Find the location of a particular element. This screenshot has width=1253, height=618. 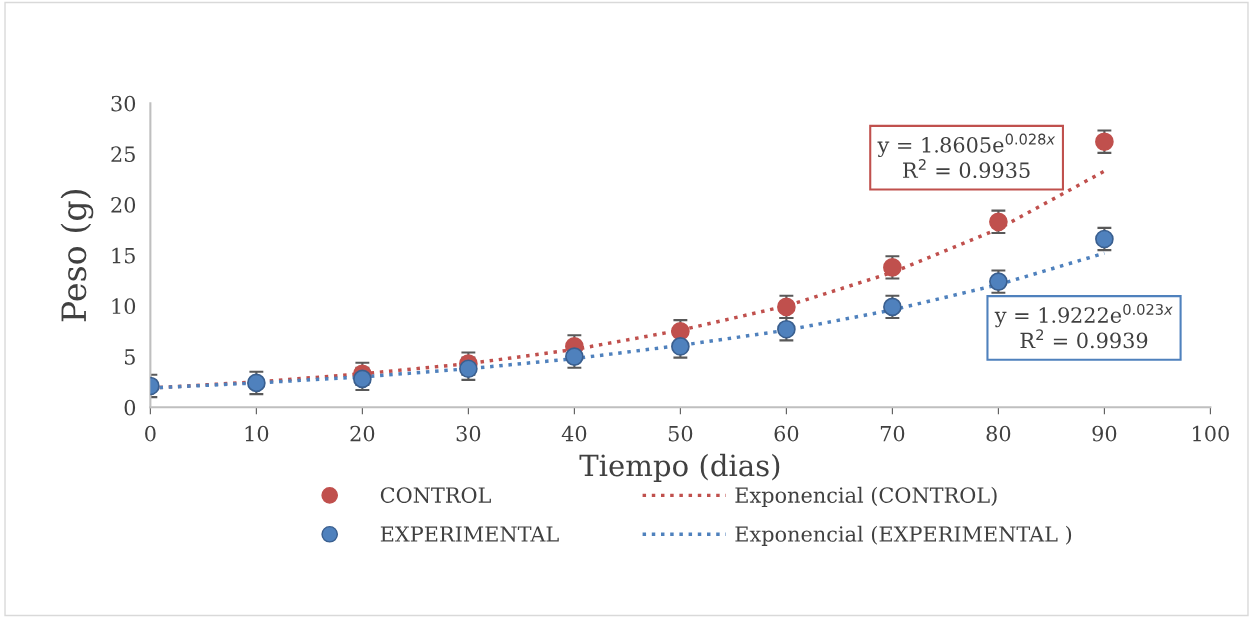

legend-label: Exponencial (CONTROL) is located at coordinates (866, 496).